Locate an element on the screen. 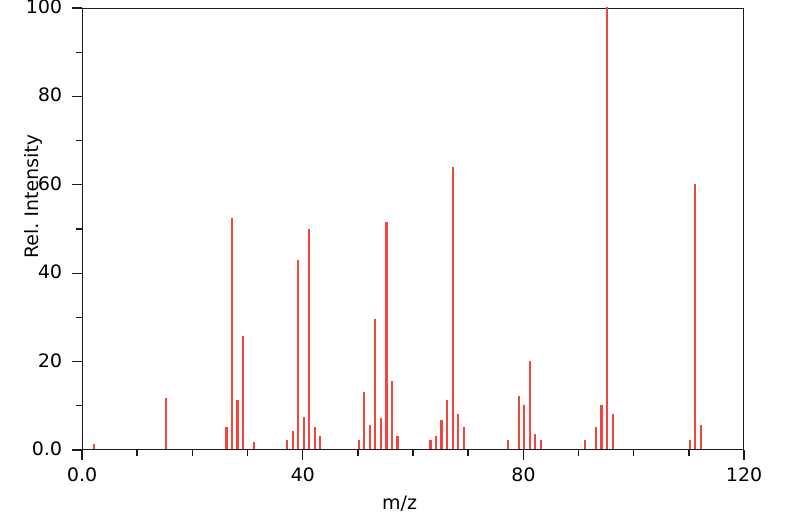 The image size is (799, 516). y-axis-tick-label: 100 is located at coordinates (43, 9).